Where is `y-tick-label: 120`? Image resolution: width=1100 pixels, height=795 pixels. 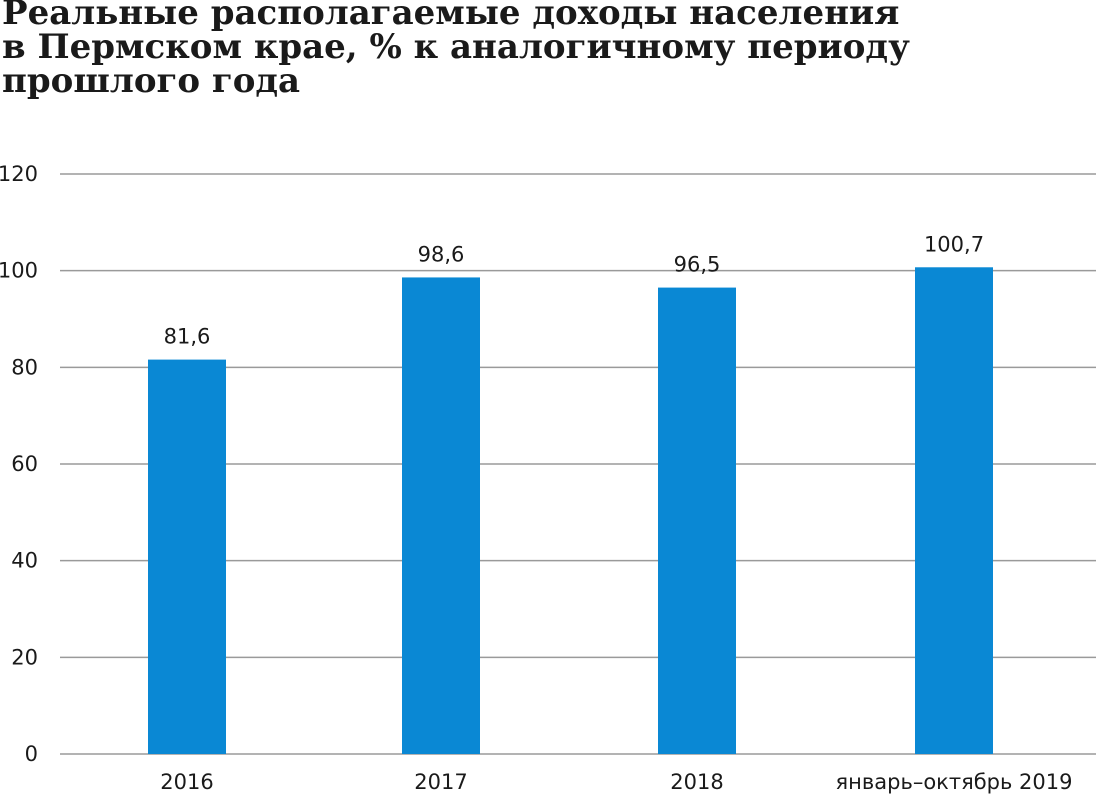
y-tick-label: 120 is located at coordinates (19, 174).